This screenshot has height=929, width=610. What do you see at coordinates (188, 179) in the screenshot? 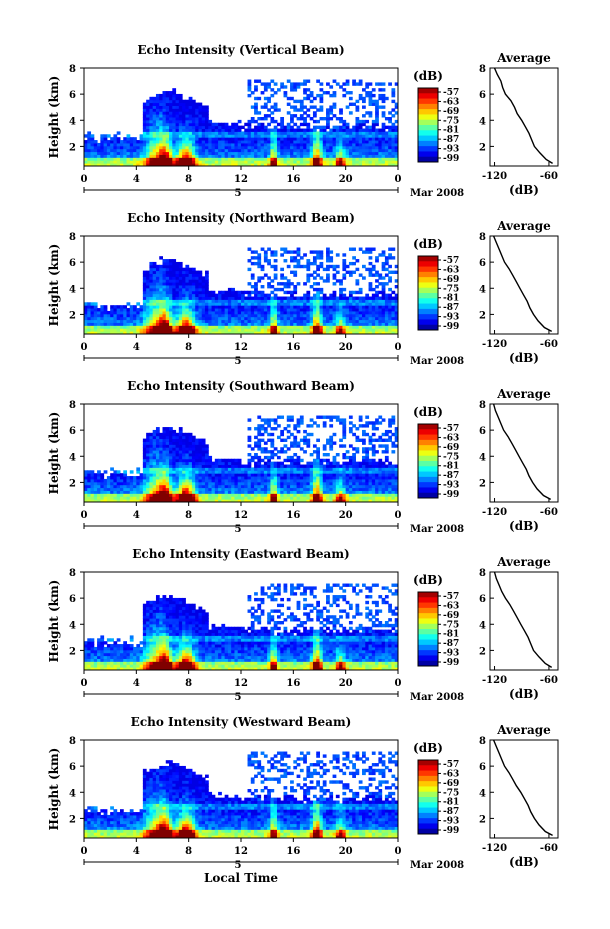
I see `x-tick-label: 8` at bounding box center [188, 179].